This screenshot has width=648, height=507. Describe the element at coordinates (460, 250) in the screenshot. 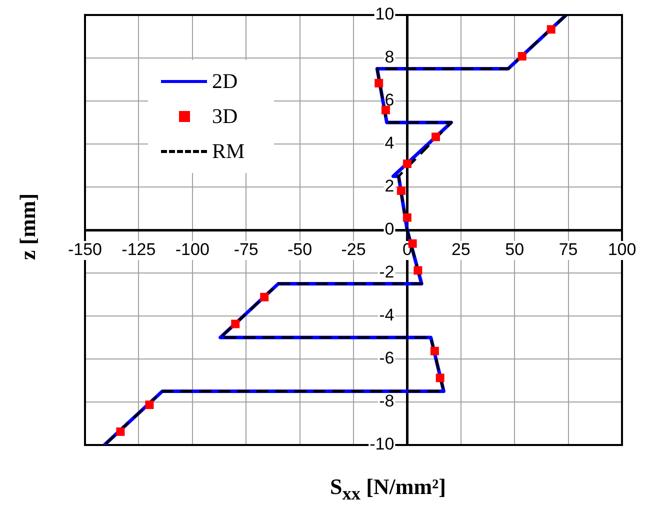

I see `x-tick-label: 25` at that location.